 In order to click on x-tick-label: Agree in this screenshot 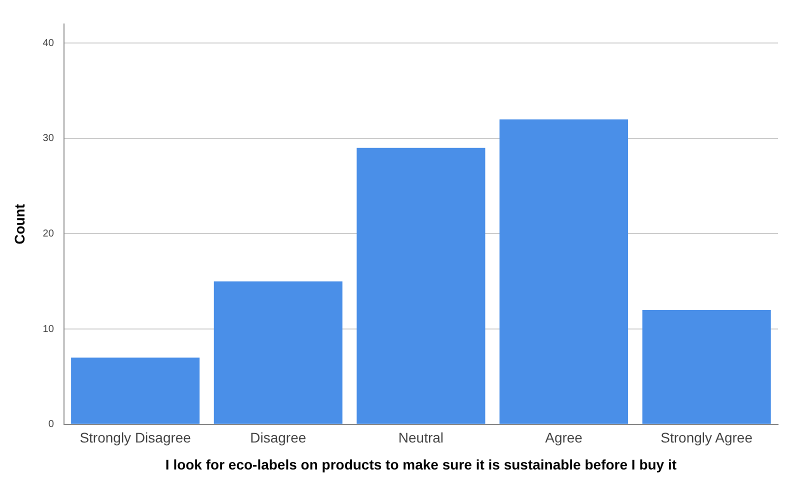, I will do `click(564, 438)`.